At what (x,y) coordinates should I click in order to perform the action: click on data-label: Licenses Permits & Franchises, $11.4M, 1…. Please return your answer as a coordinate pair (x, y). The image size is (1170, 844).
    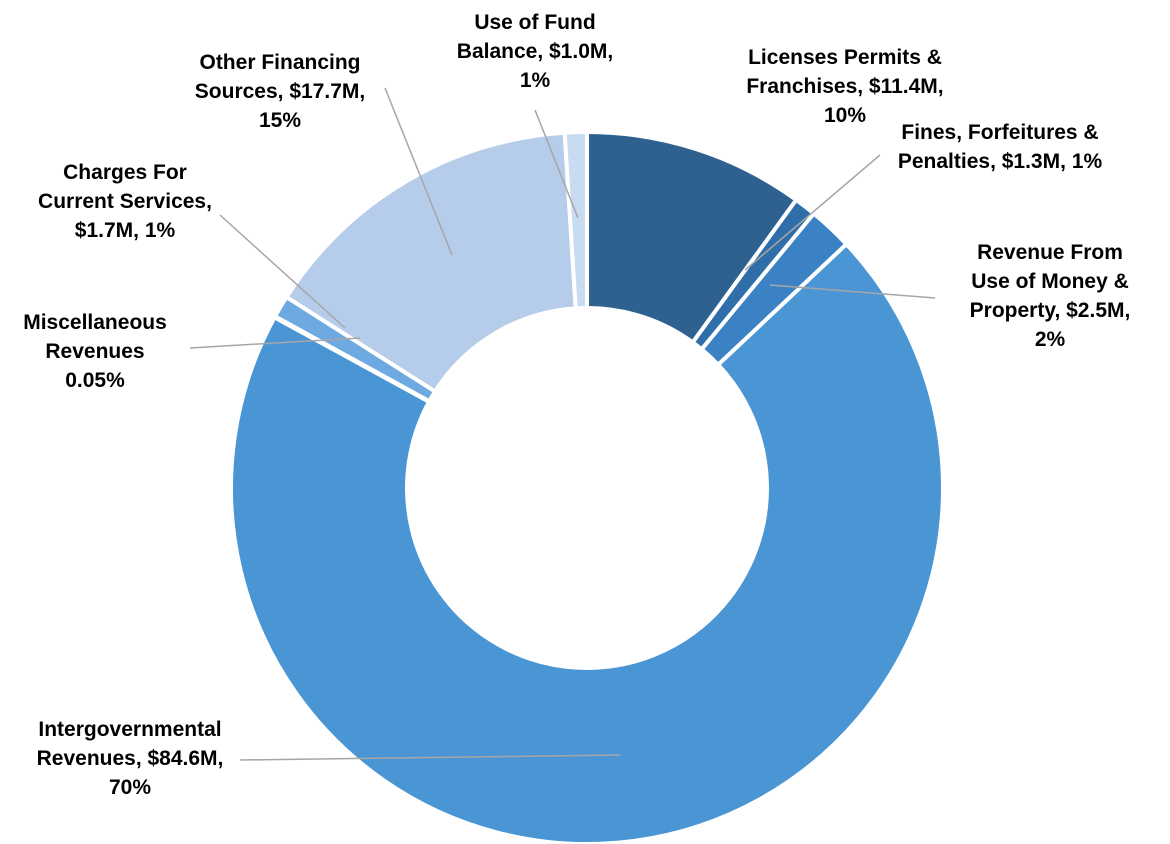
    Looking at the image, I should click on (845, 86).